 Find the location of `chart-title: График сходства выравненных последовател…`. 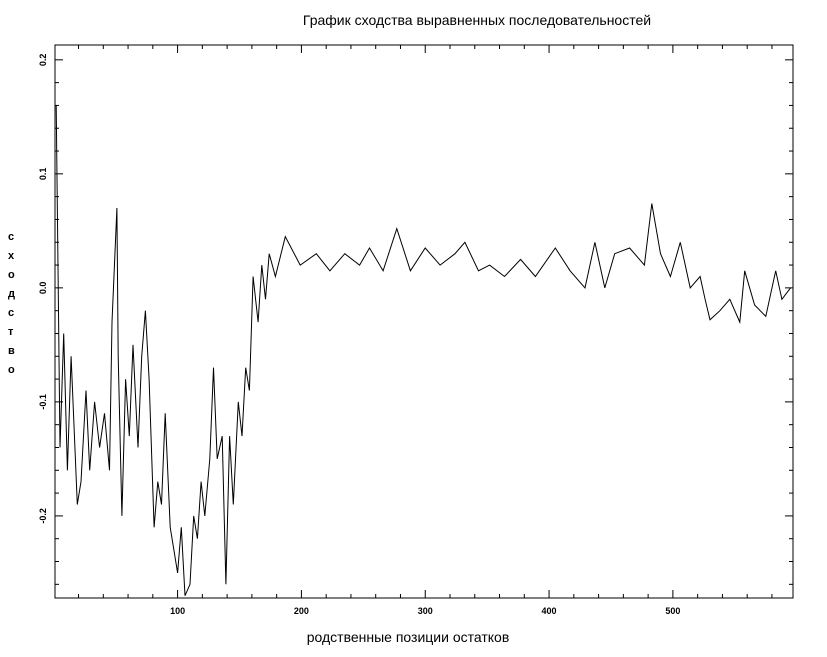

chart-title: График сходства выравненных последовател… is located at coordinates (477, 20).